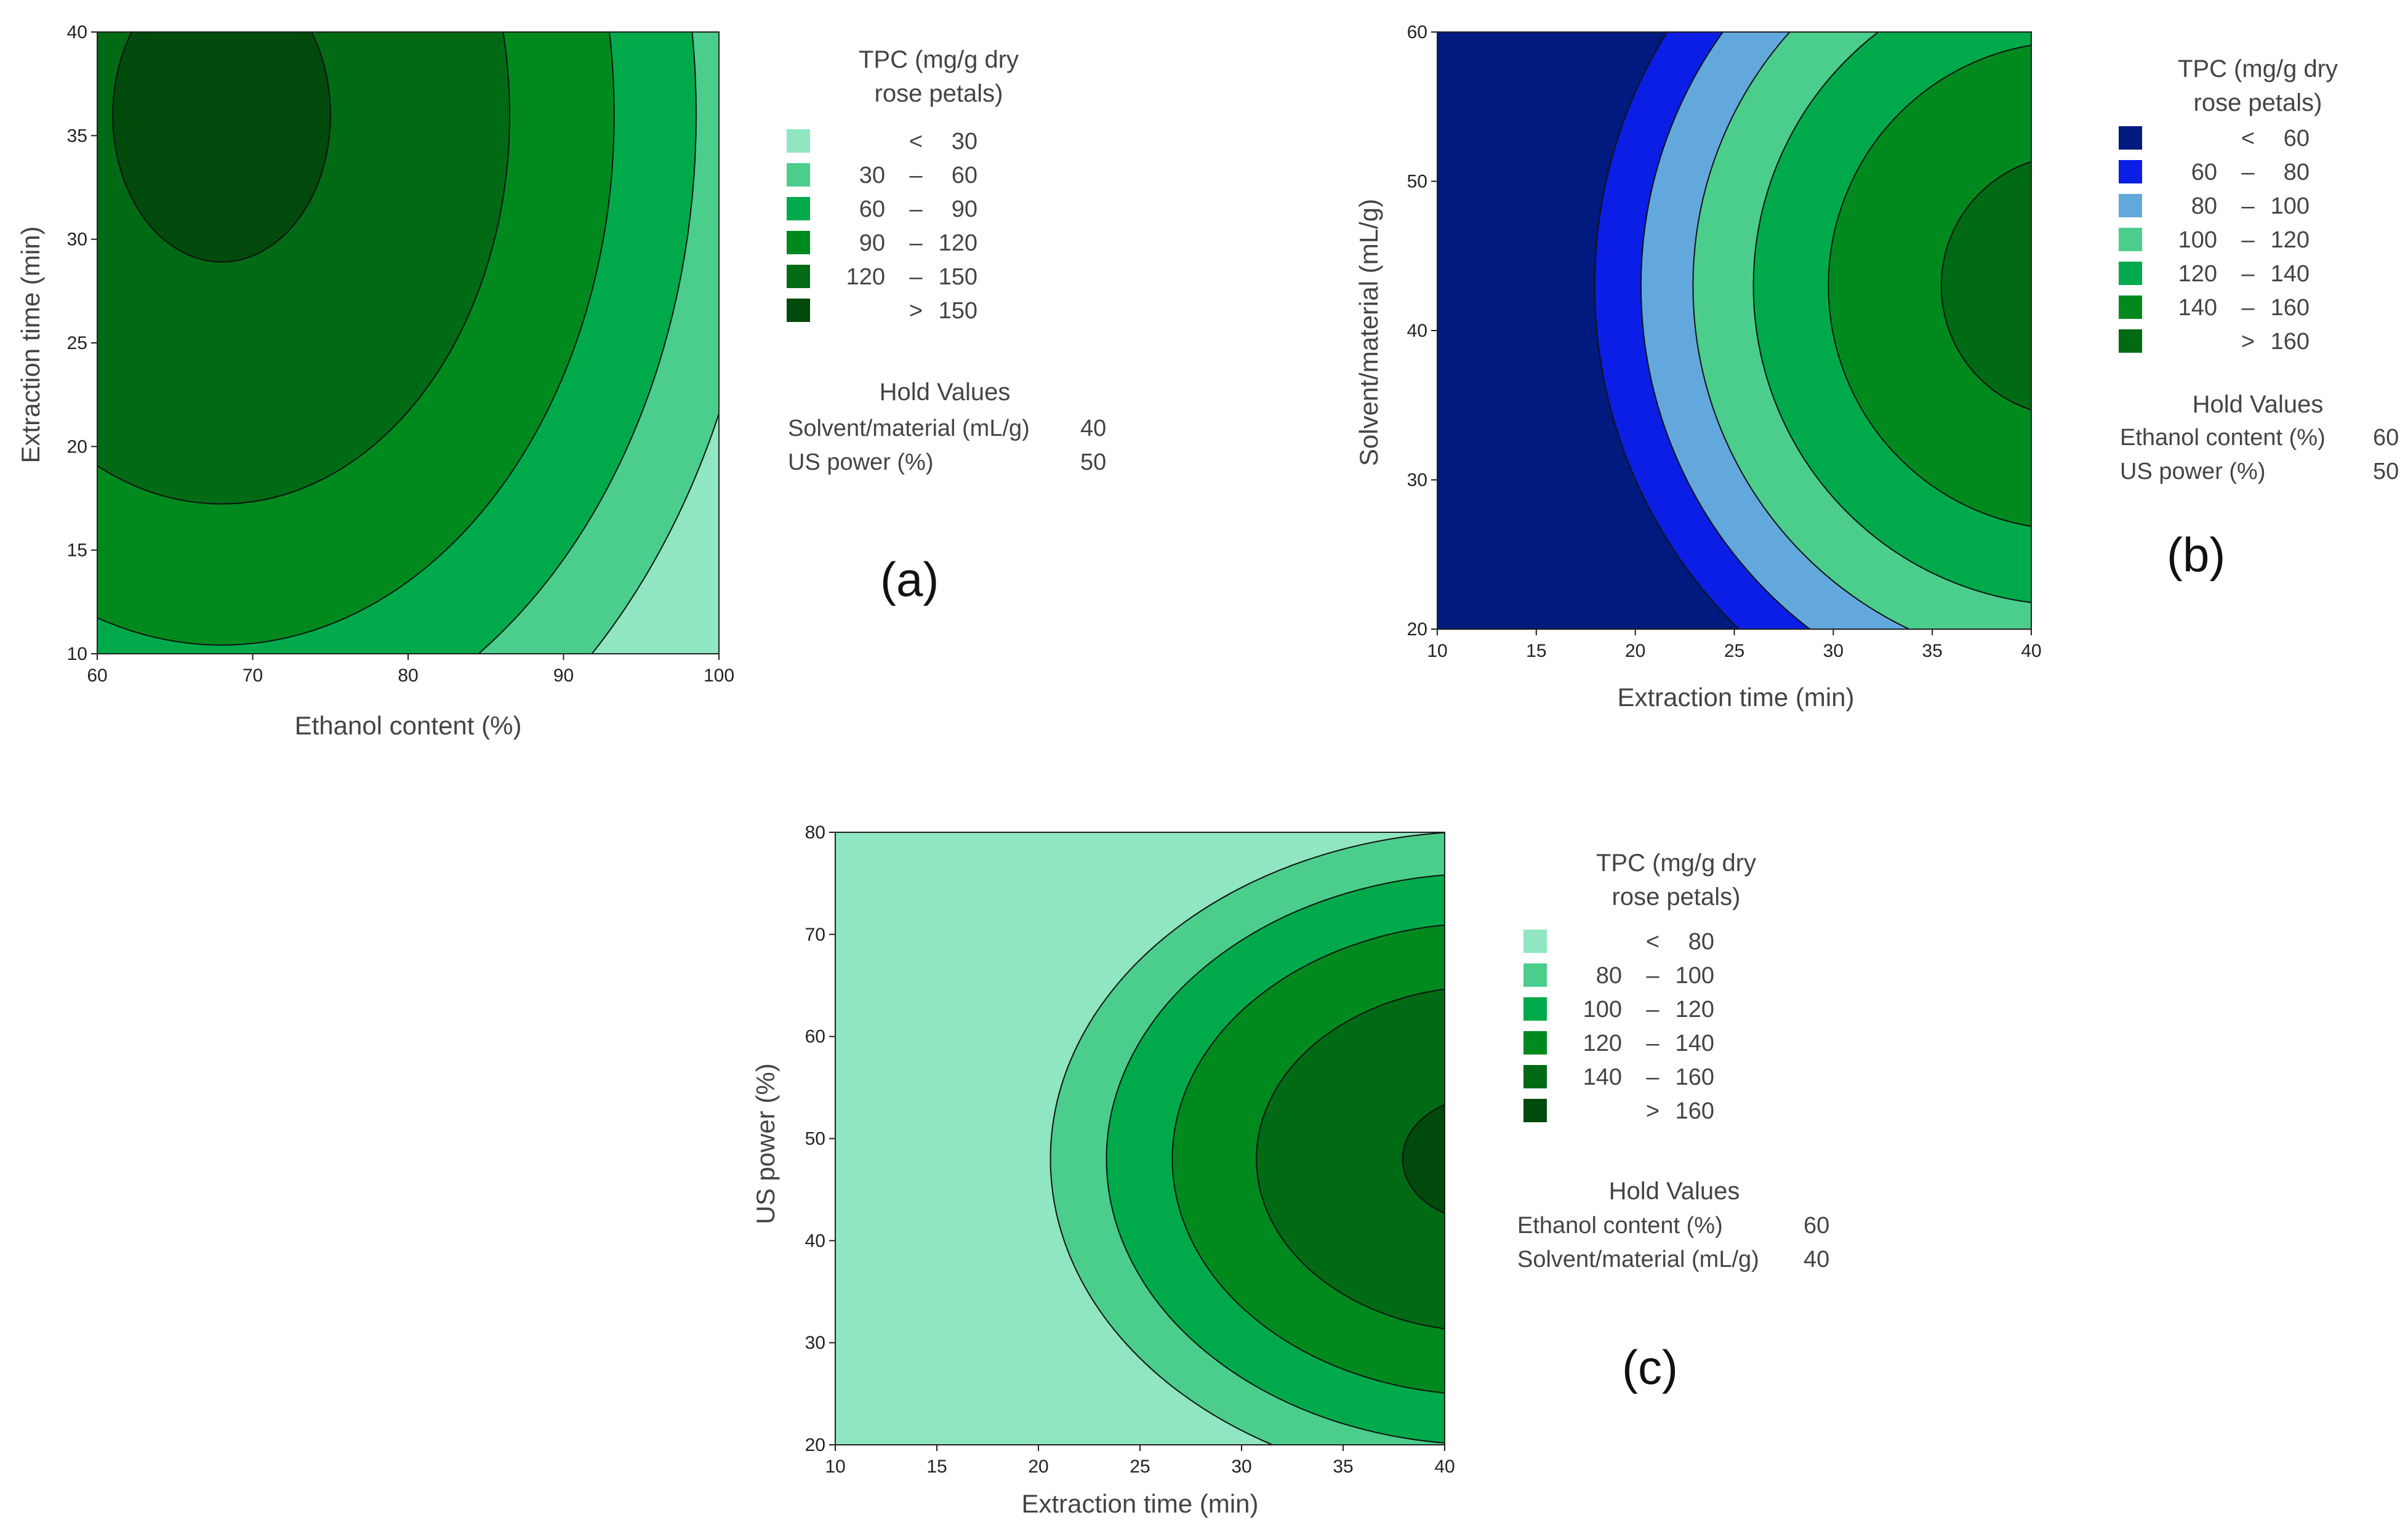 The image size is (2408, 1539). I want to click on legend-low: 30, so click(872, 175).